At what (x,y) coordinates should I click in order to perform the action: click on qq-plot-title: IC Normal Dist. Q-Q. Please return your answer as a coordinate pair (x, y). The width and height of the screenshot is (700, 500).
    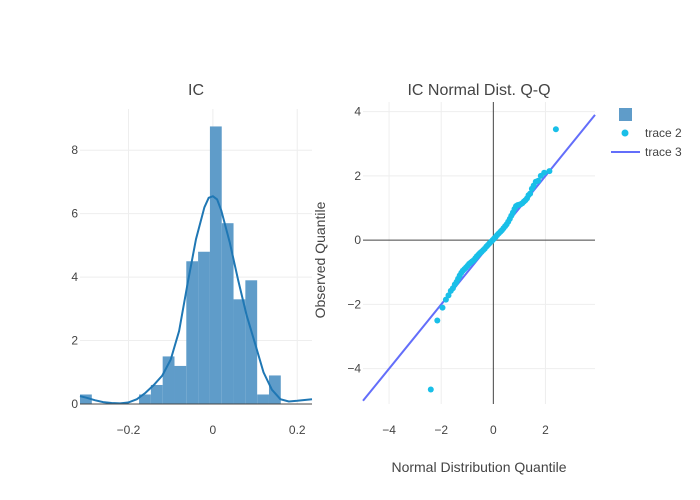
    Looking at the image, I should click on (478, 90).